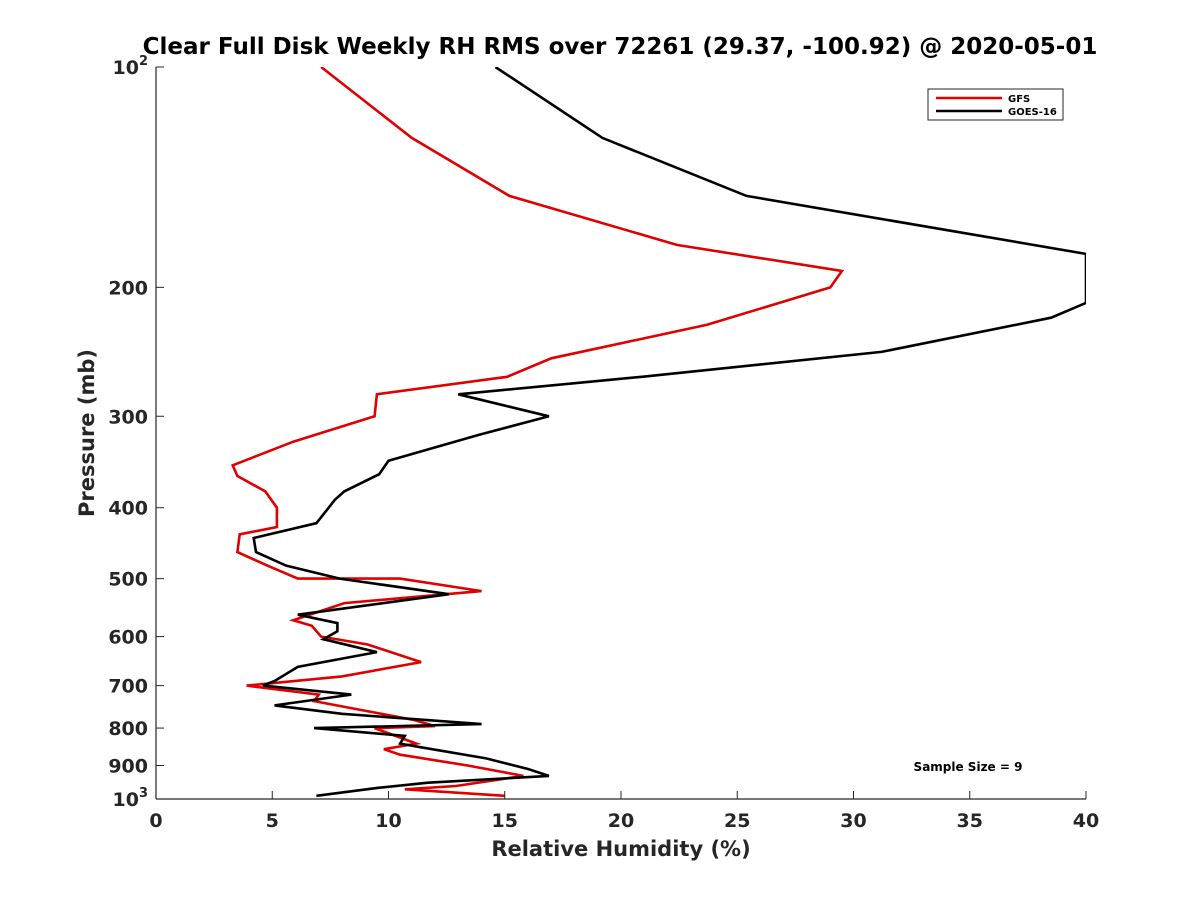  What do you see at coordinates (136, 432) in the screenshot?
I see `y-axis-ticks: 10² 200 300 400 500 600 700 800 900 10³` at bounding box center [136, 432].